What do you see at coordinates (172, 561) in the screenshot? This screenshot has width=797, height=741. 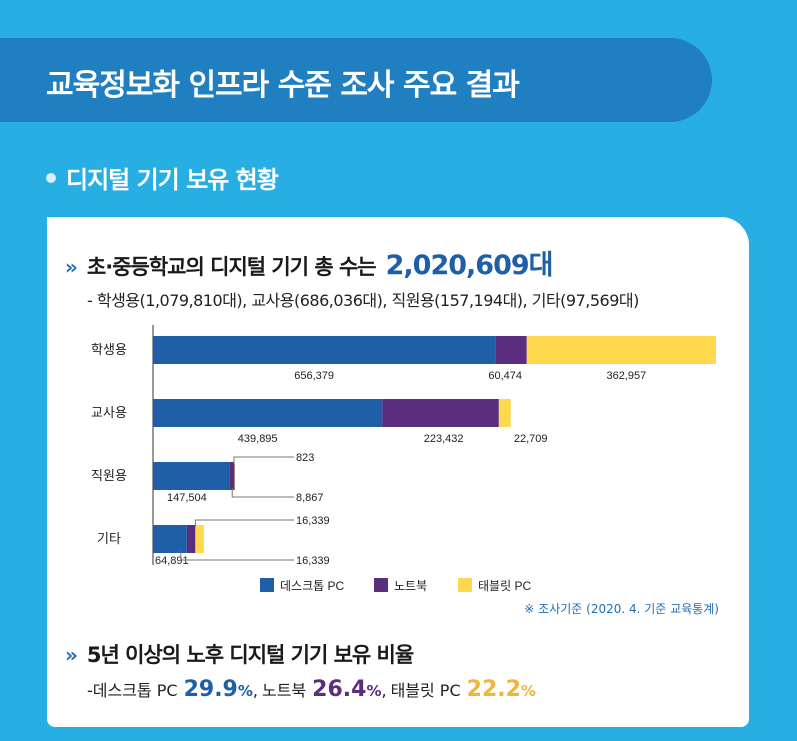 I see `data-label: 64,891` at bounding box center [172, 561].